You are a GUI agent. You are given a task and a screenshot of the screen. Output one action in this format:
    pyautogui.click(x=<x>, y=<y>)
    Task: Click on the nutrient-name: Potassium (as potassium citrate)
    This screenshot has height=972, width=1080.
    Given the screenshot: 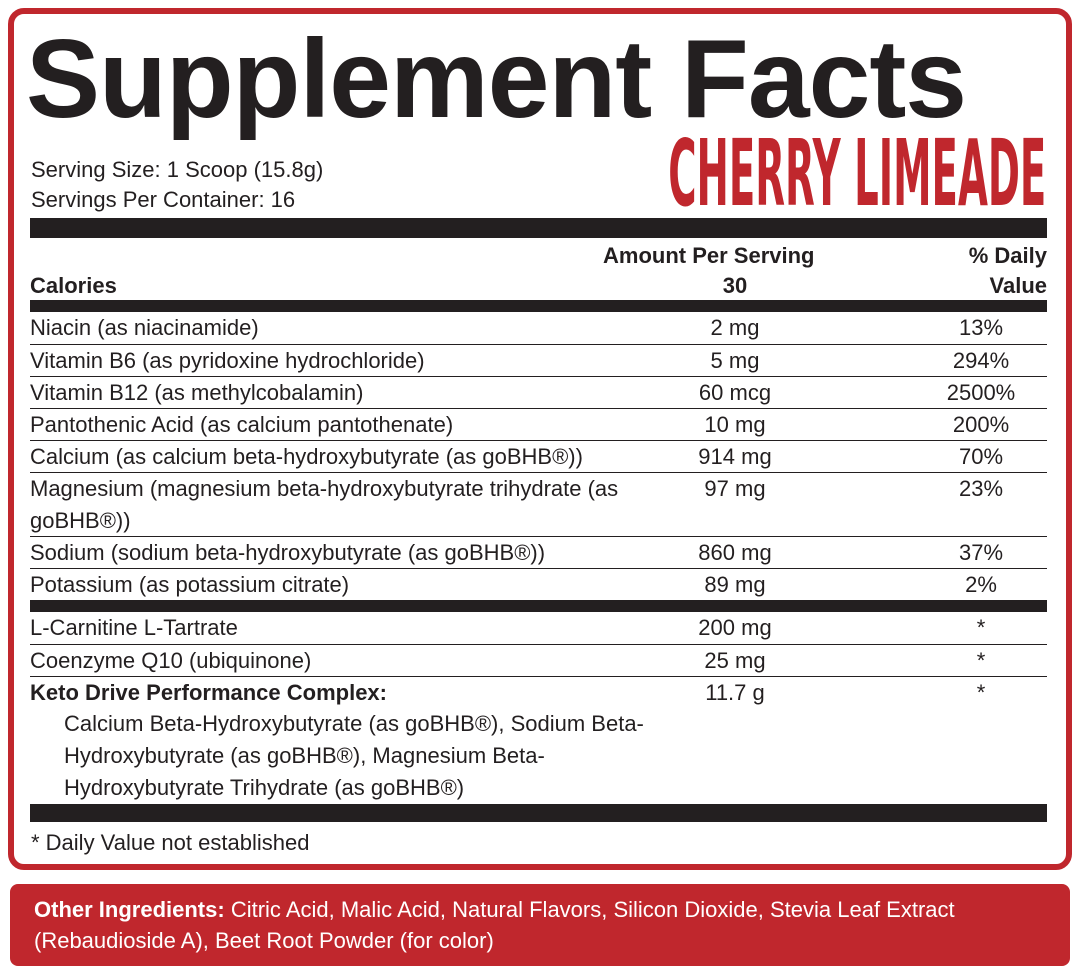 What is the action you would take?
    pyautogui.click(x=190, y=584)
    